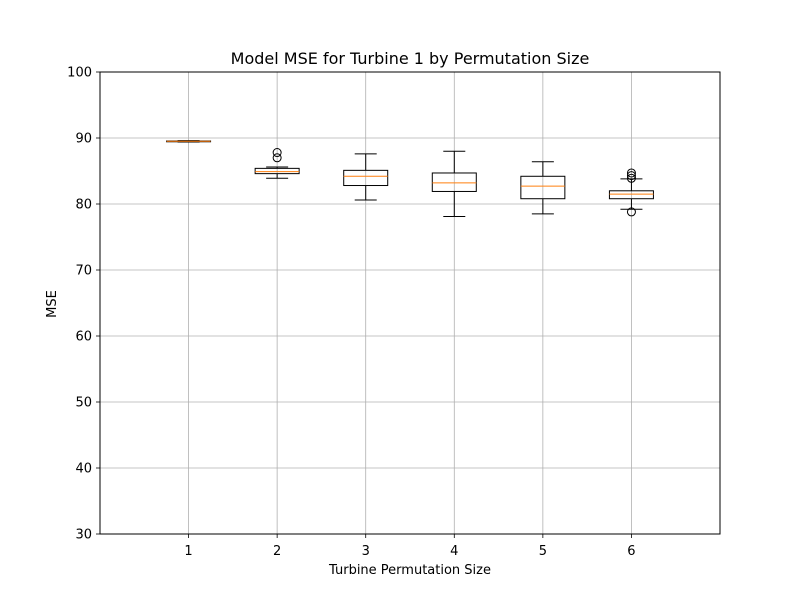 The height and width of the screenshot is (600, 800). I want to click on x-tick-label: 1, so click(188, 551).